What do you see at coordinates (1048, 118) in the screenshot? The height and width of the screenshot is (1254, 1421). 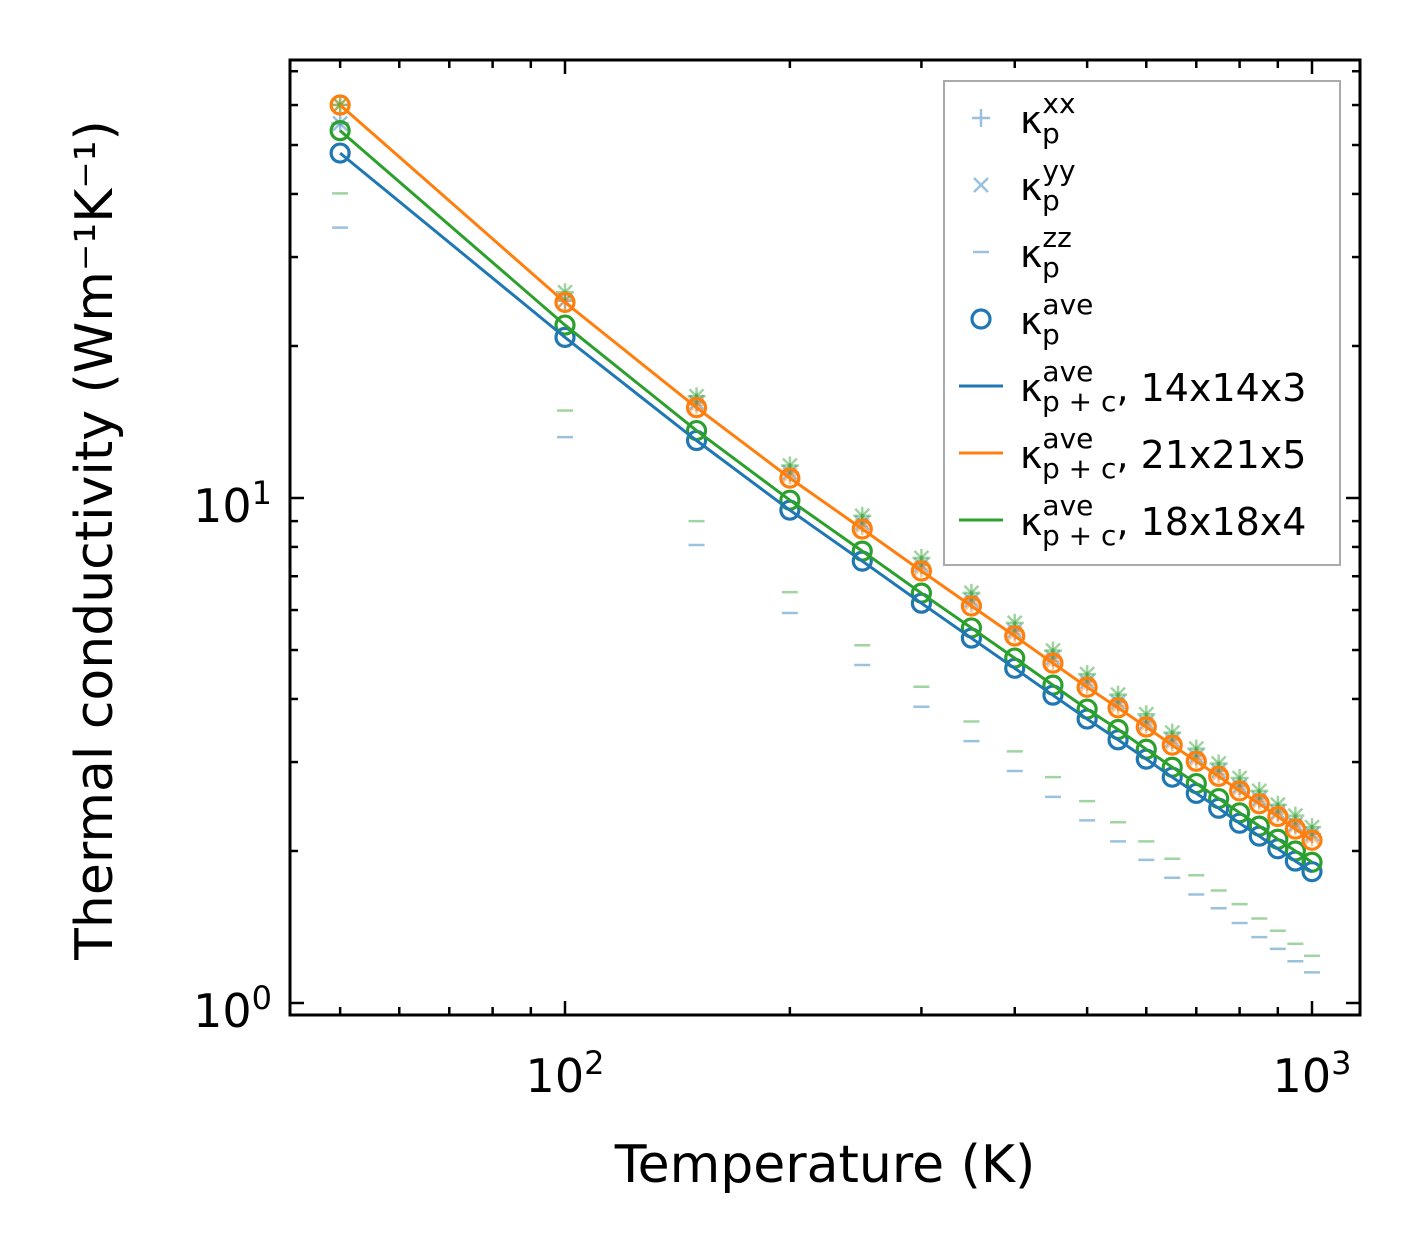 I see `legend-label: κxx p` at bounding box center [1048, 118].